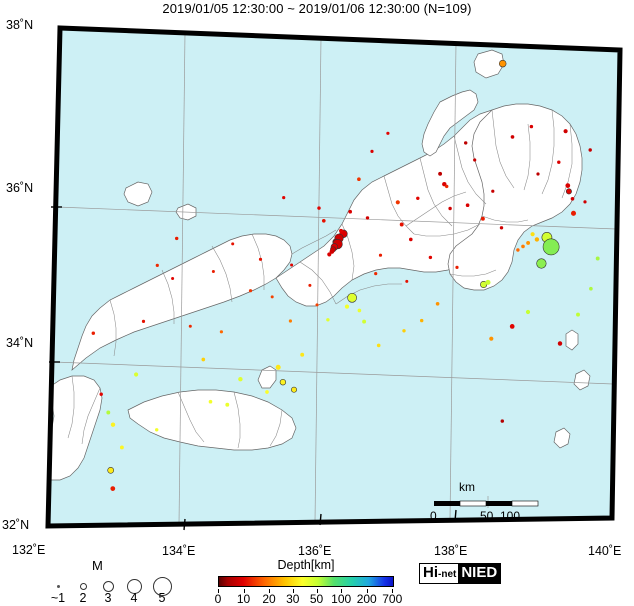 The image size is (634, 606). What do you see at coordinates (460, 573) in the screenshot?
I see `hinet-nied-logo: Hi -net NIED` at bounding box center [460, 573].